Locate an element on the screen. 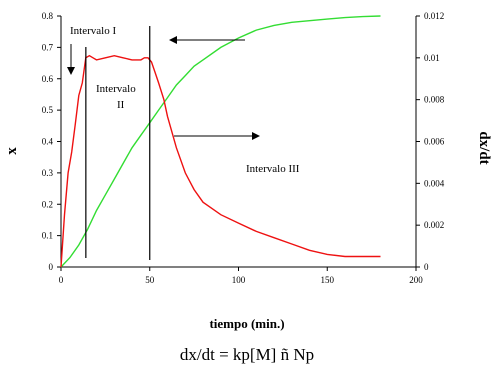 This screenshot has width=494, height=373. y-right-tick-label: 0.01 is located at coordinates (432, 58).